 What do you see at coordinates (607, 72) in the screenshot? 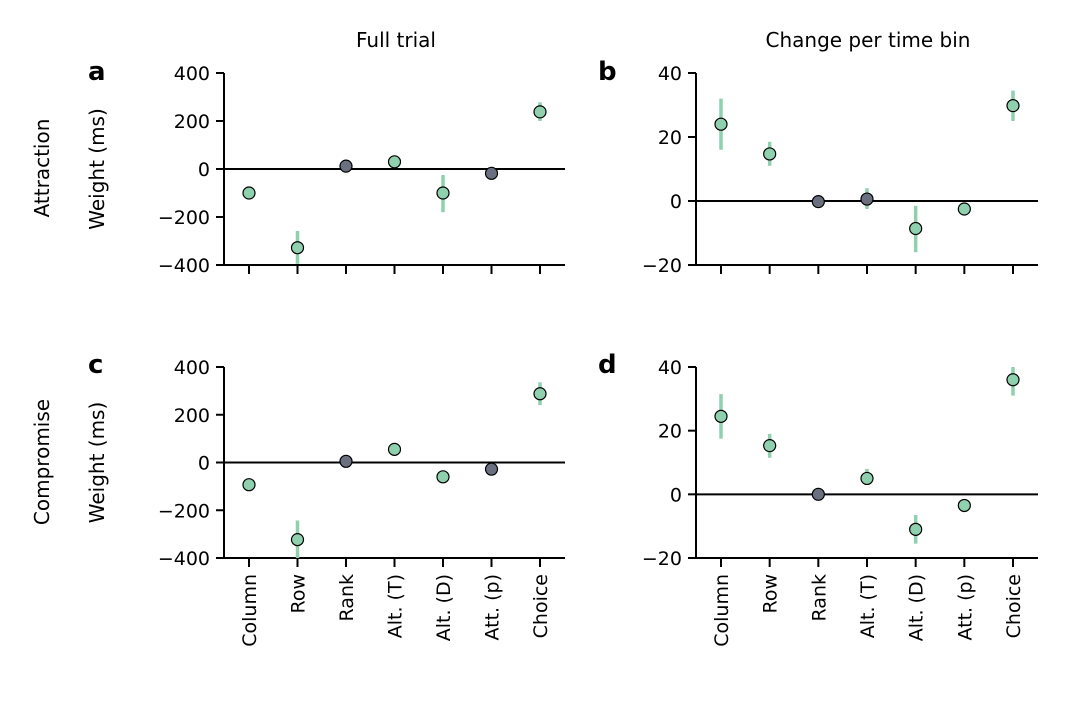
I see `panel-letter: b` at bounding box center [607, 72].